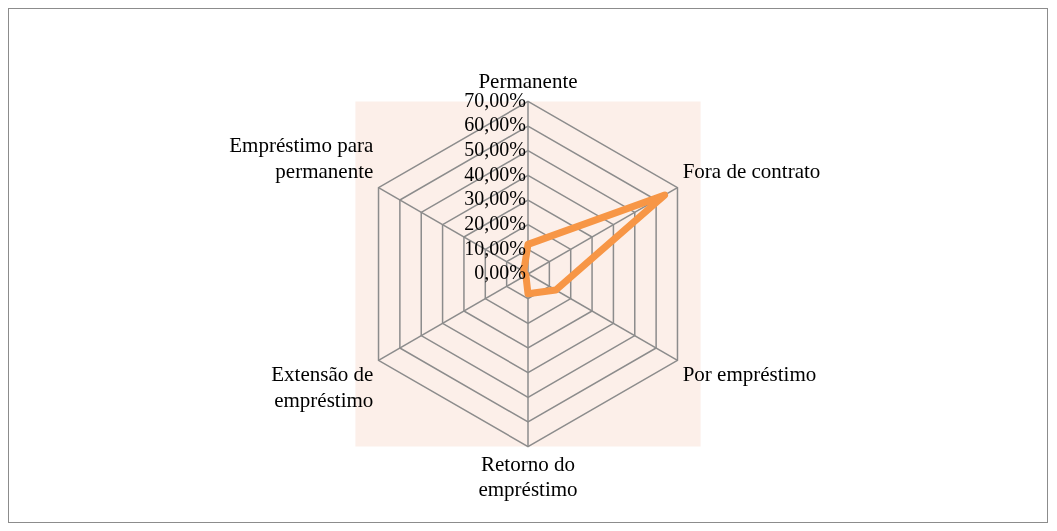  Describe the element at coordinates (749, 374) in the screenshot. I see `spoke-label: Por empréstimo` at that location.